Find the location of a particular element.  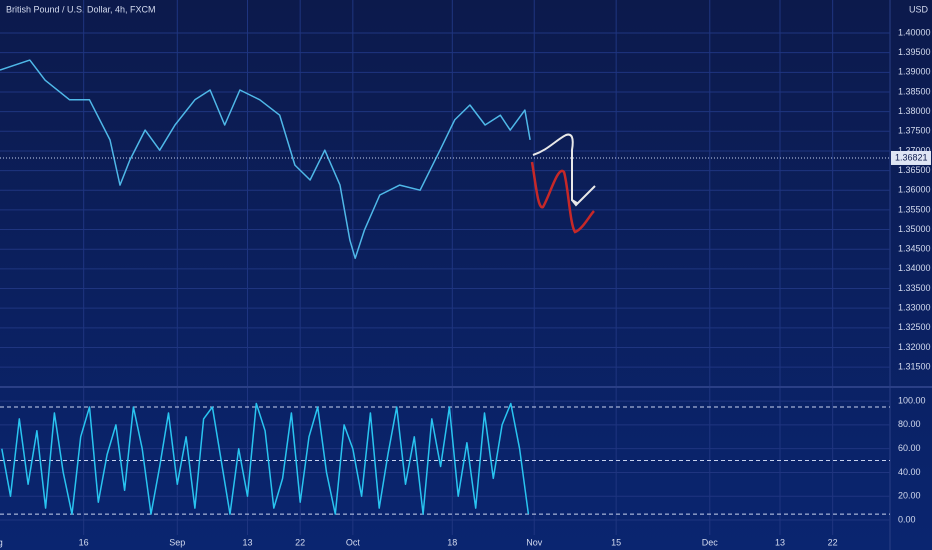

y-tick-label: 1.38000 is located at coordinates (914, 111).